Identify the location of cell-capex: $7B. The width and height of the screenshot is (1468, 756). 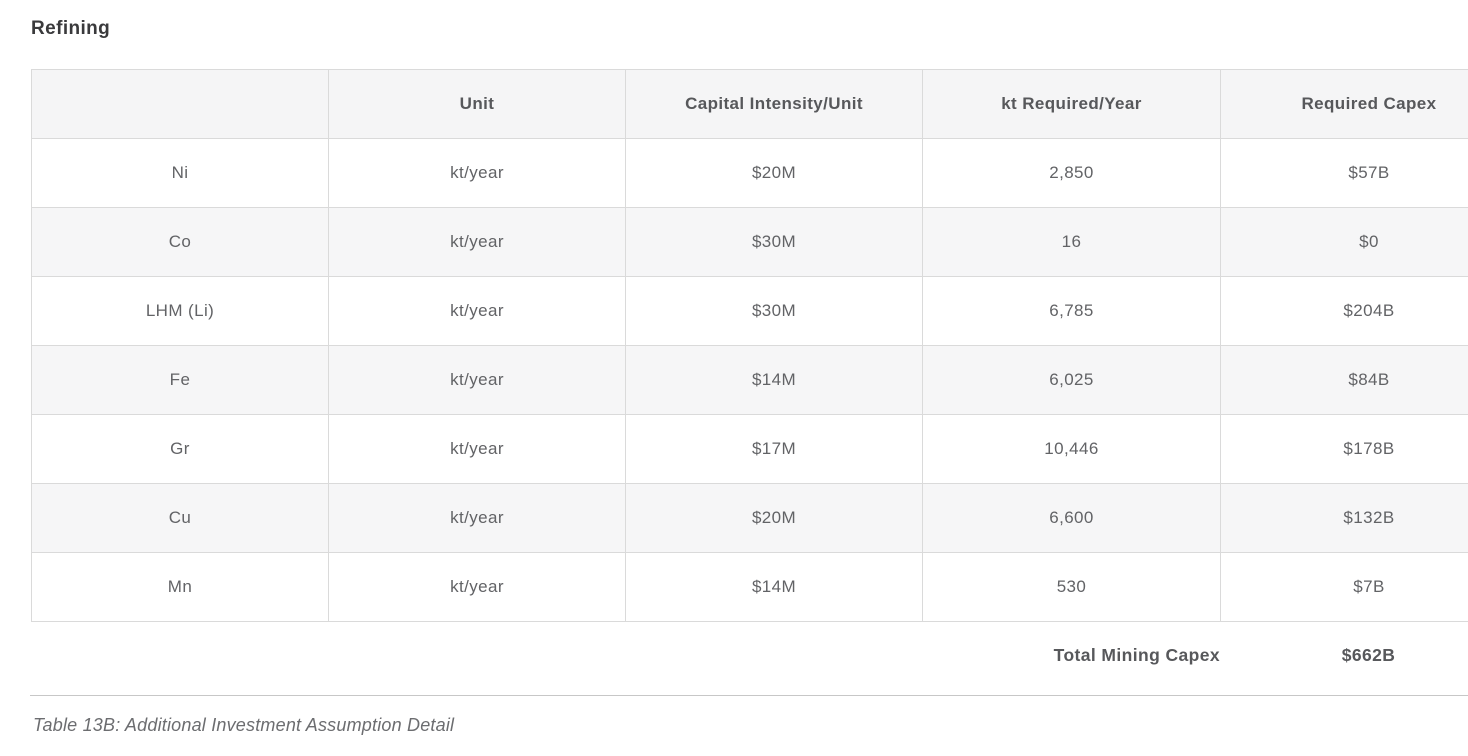
(1344, 587).